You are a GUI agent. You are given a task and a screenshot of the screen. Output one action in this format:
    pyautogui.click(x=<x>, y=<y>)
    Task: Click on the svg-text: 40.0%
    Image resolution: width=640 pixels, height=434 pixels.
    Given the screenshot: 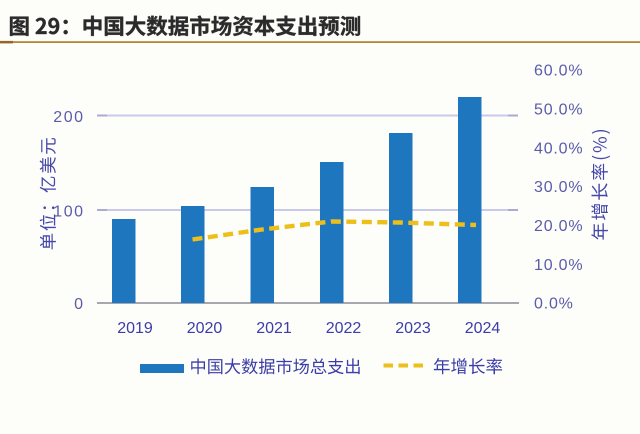 What is the action you would take?
    pyautogui.click(x=558, y=148)
    